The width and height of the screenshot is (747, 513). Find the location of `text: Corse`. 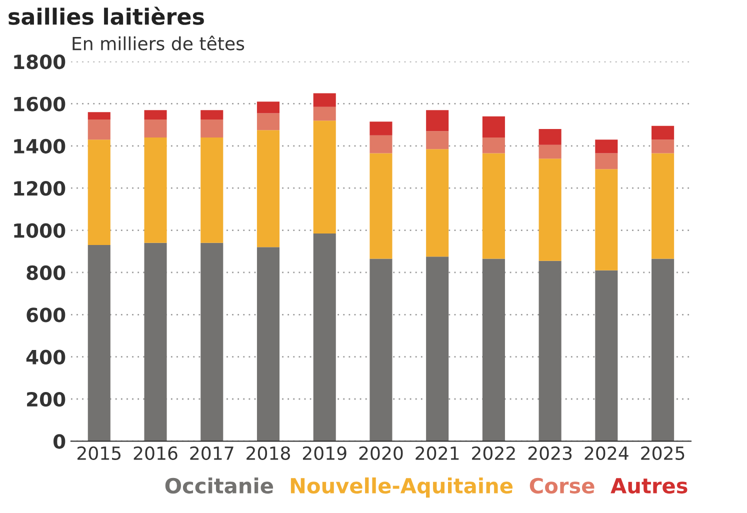

text: Corse is located at coordinates (562, 486).